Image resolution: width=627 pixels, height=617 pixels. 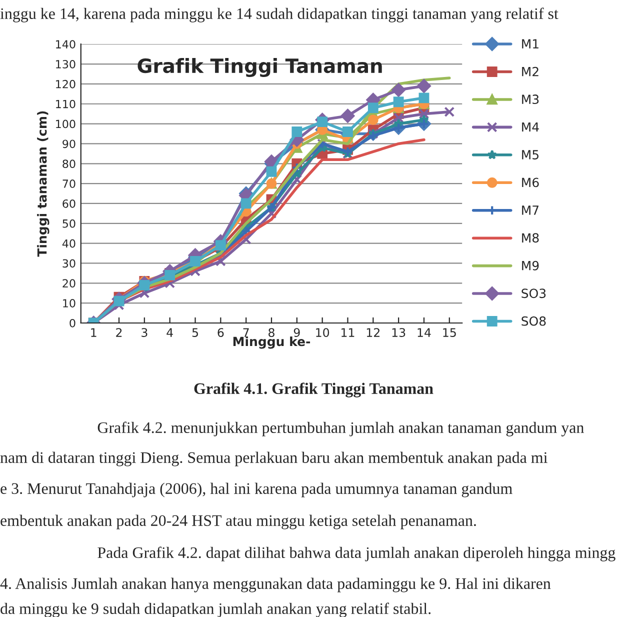 What do you see at coordinates (530, 265) in the screenshot?
I see `legend-label: M9` at bounding box center [530, 265].